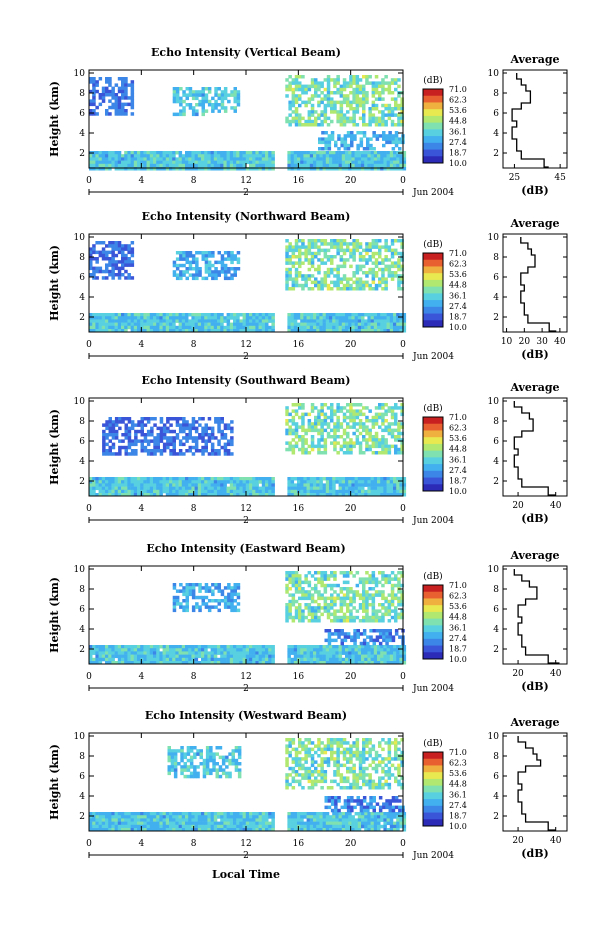  What do you see at coordinates (82, 318) in the screenshot?
I see `y-tick-label: 2` at bounding box center [82, 318].